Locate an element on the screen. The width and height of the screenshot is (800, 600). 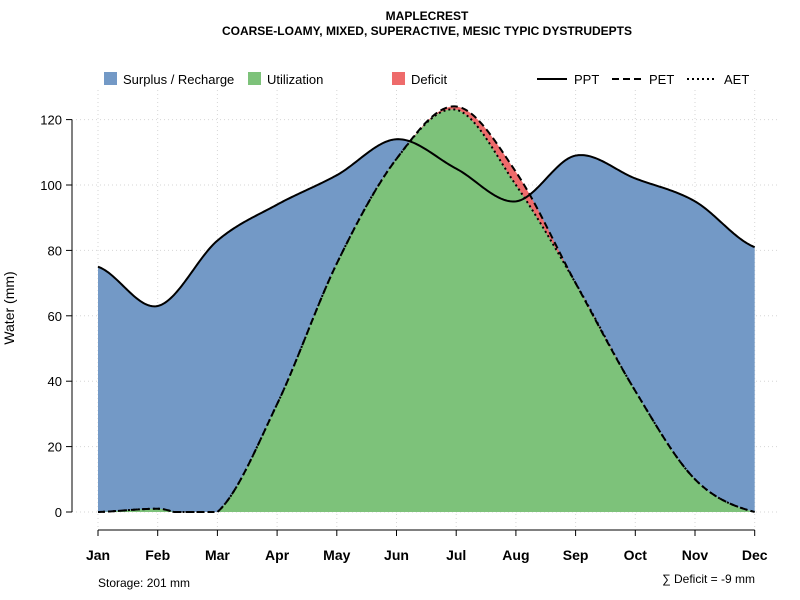
x-tick-label-dec: Dec is located at coordinates (755, 555).